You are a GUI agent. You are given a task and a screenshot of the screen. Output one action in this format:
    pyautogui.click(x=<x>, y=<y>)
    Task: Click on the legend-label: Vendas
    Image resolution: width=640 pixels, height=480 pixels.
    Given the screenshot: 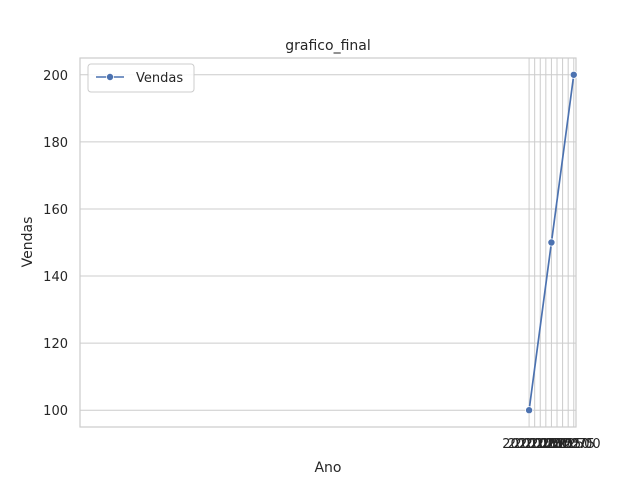 What is the action you would take?
    pyautogui.click(x=159, y=78)
    